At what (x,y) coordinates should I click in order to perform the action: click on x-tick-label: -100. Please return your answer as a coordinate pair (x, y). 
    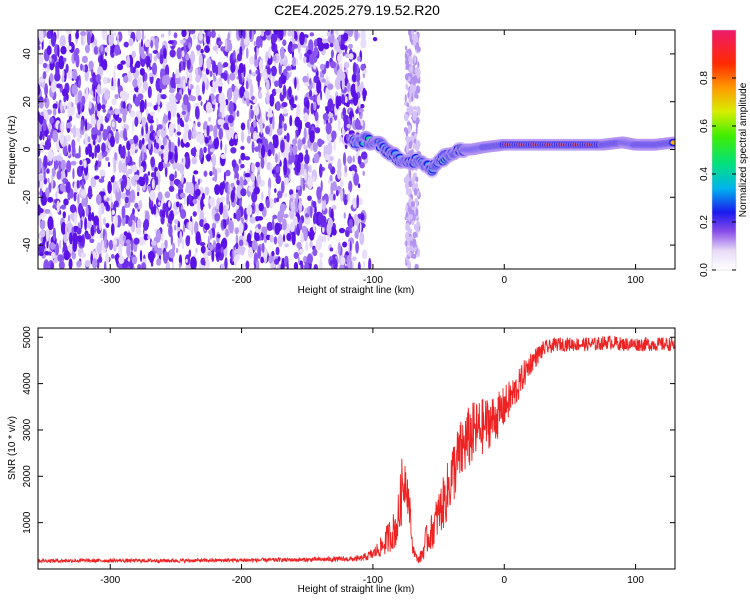
    Looking at the image, I should click on (373, 280).